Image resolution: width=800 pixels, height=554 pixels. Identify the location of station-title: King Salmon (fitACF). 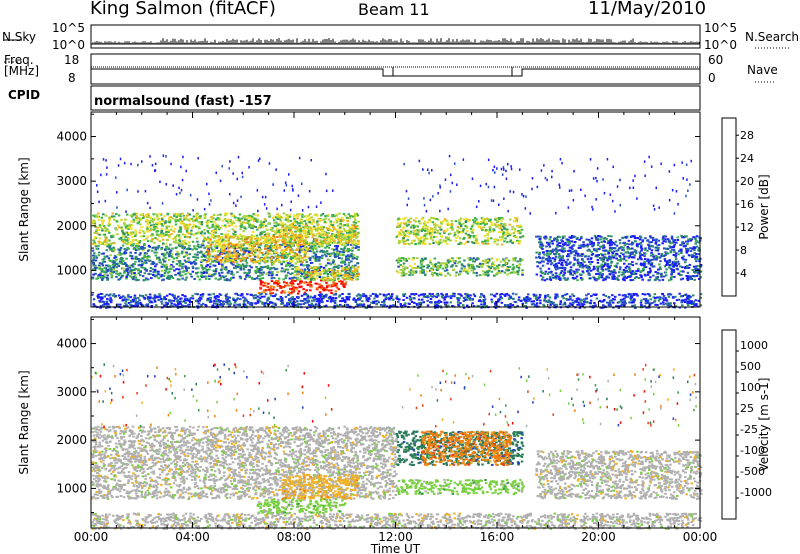
(183, 9).